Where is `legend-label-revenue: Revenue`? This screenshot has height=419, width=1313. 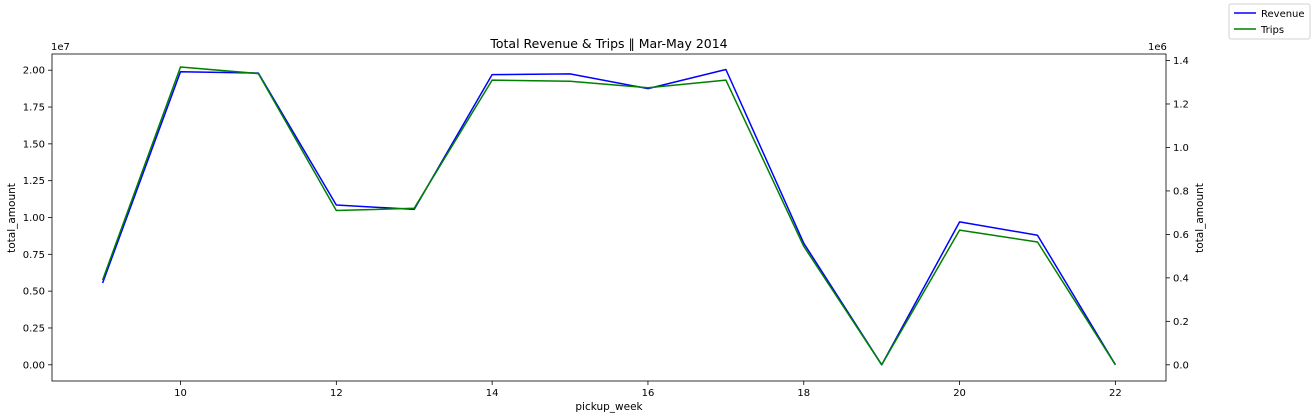
legend-label-revenue: Revenue is located at coordinates (1283, 14).